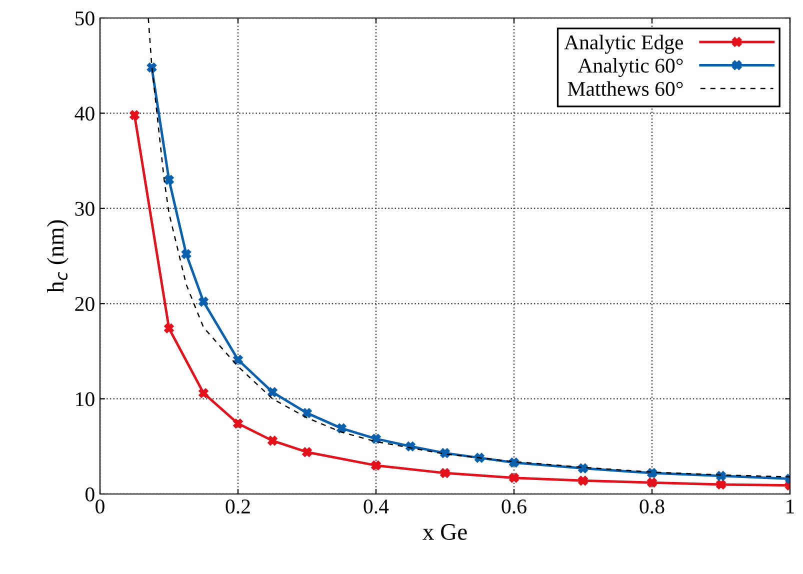 This screenshot has height=574, width=803. Describe the element at coordinates (790, 507) in the screenshot. I see `x-tick-label: 1` at that location.